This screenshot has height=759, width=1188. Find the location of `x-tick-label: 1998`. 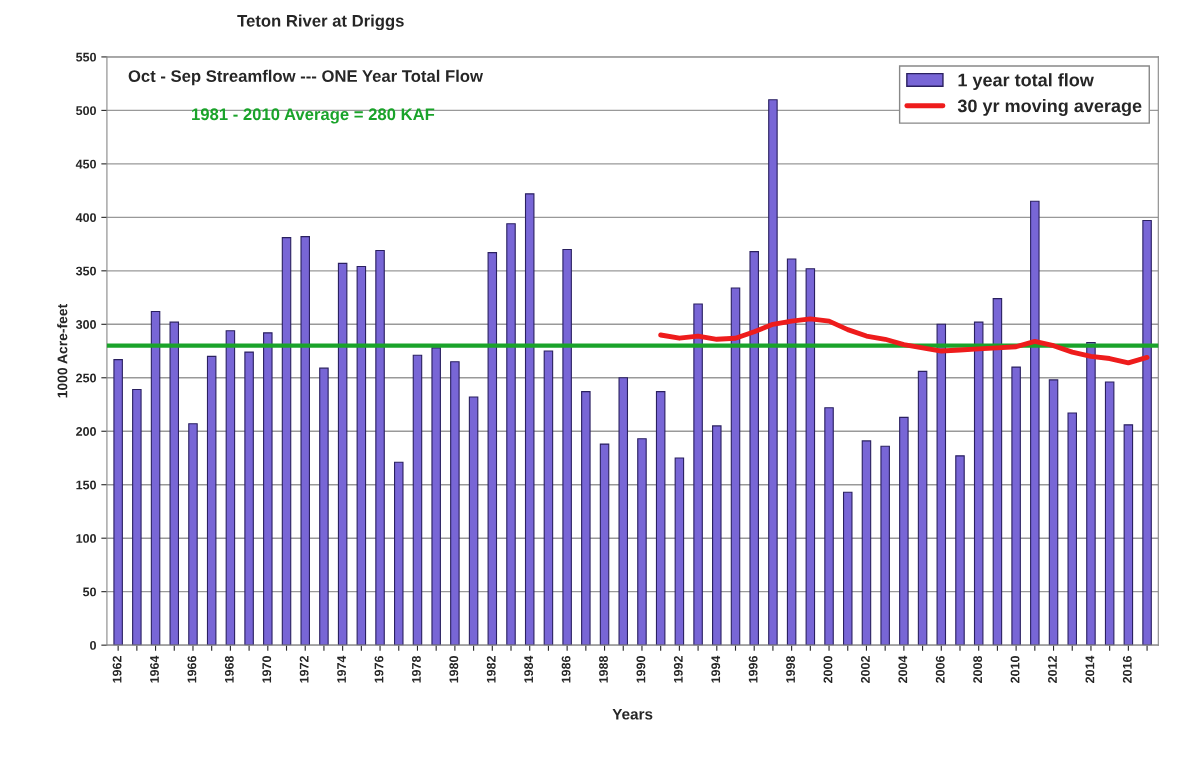

x-tick-label: 1998 is located at coordinates (790, 669).